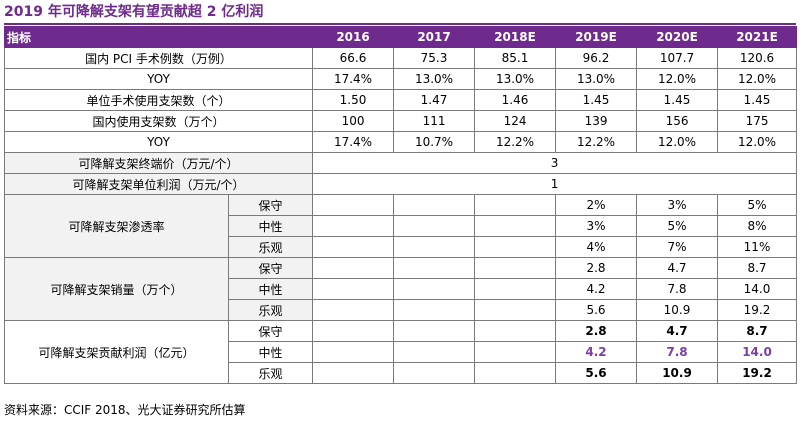 This screenshot has width=800, height=421. What do you see at coordinates (116, 352) in the screenshot?
I see `group-label: 可降解支架贡献利润（亿元）` at bounding box center [116, 352].